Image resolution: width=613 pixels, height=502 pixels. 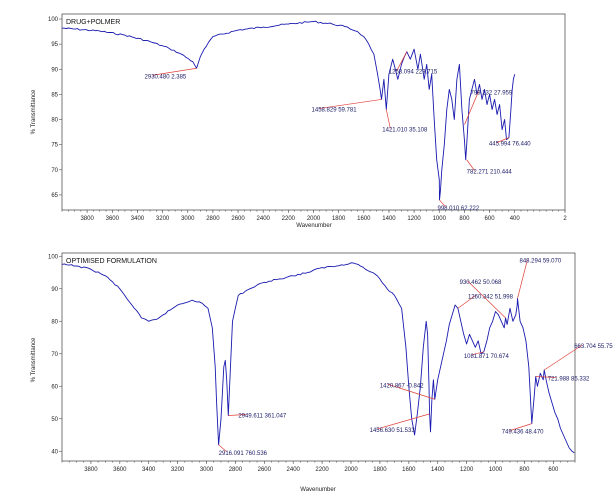 I want to click on peak-label: 998.010 62.222, so click(x=459, y=209).